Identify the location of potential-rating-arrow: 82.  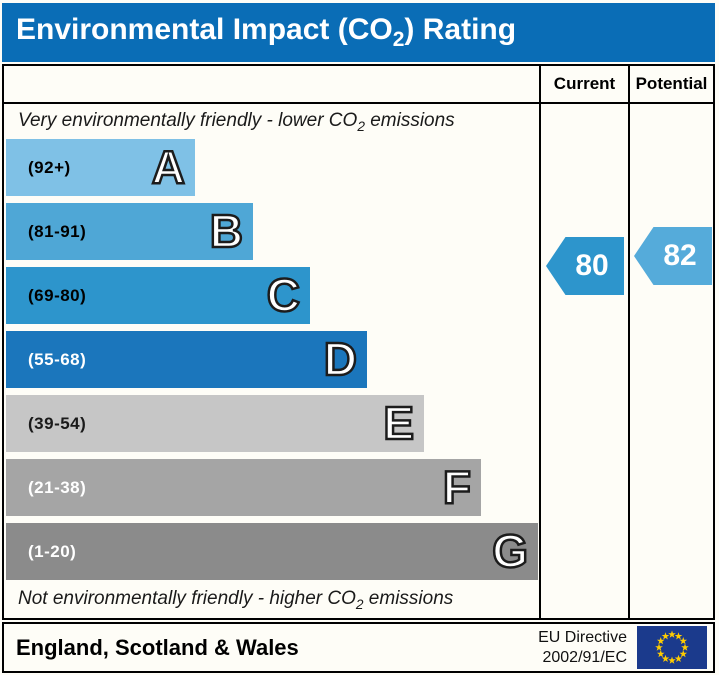
(673, 256).